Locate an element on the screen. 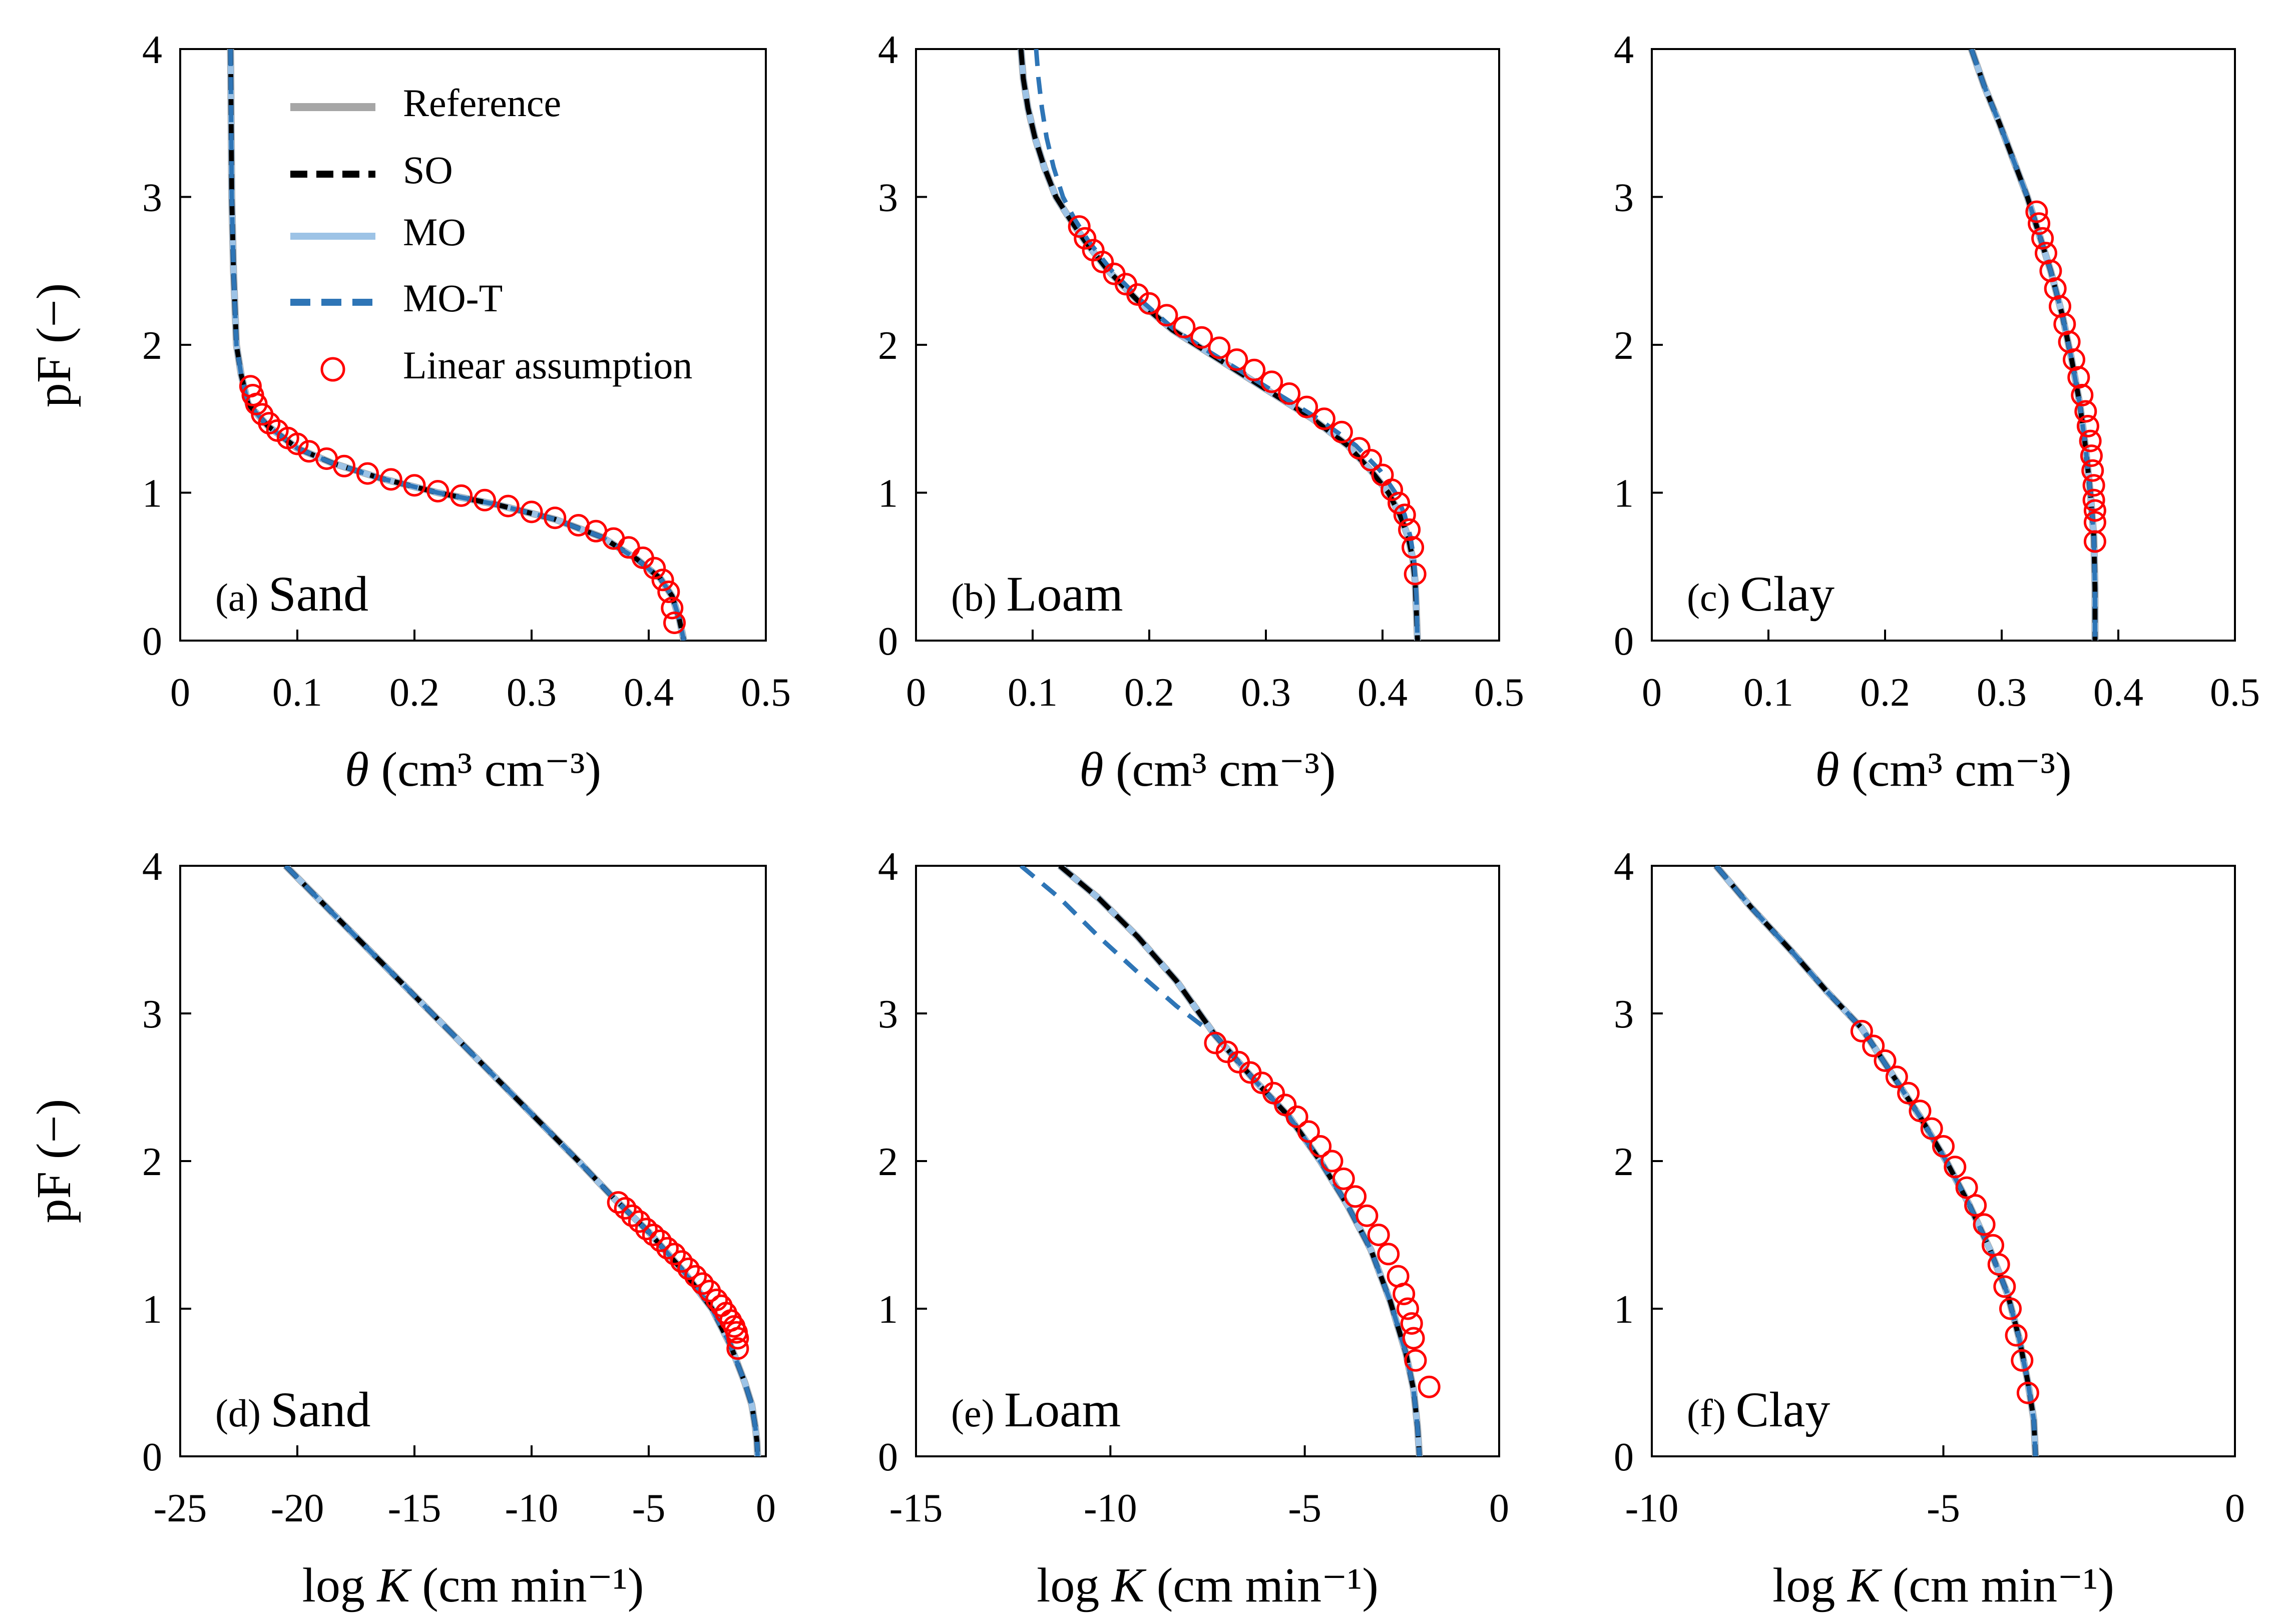  xaxis-title-b: θ (cm³ cm⁻³) is located at coordinates (1207, 770).